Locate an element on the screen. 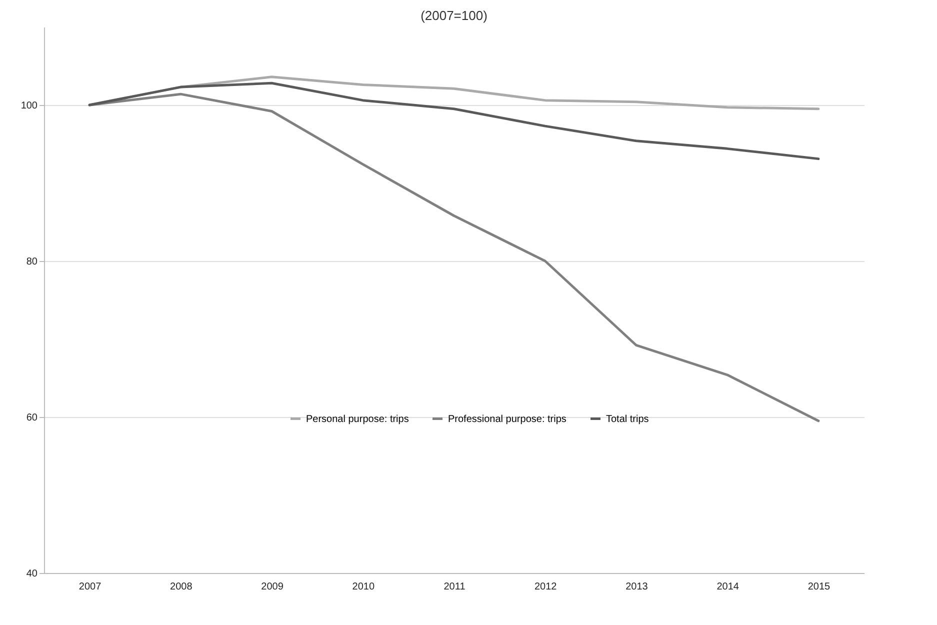 This screenshot has height=625, width=937. y-tick-label: 100 is located at coordinates (29, 106).